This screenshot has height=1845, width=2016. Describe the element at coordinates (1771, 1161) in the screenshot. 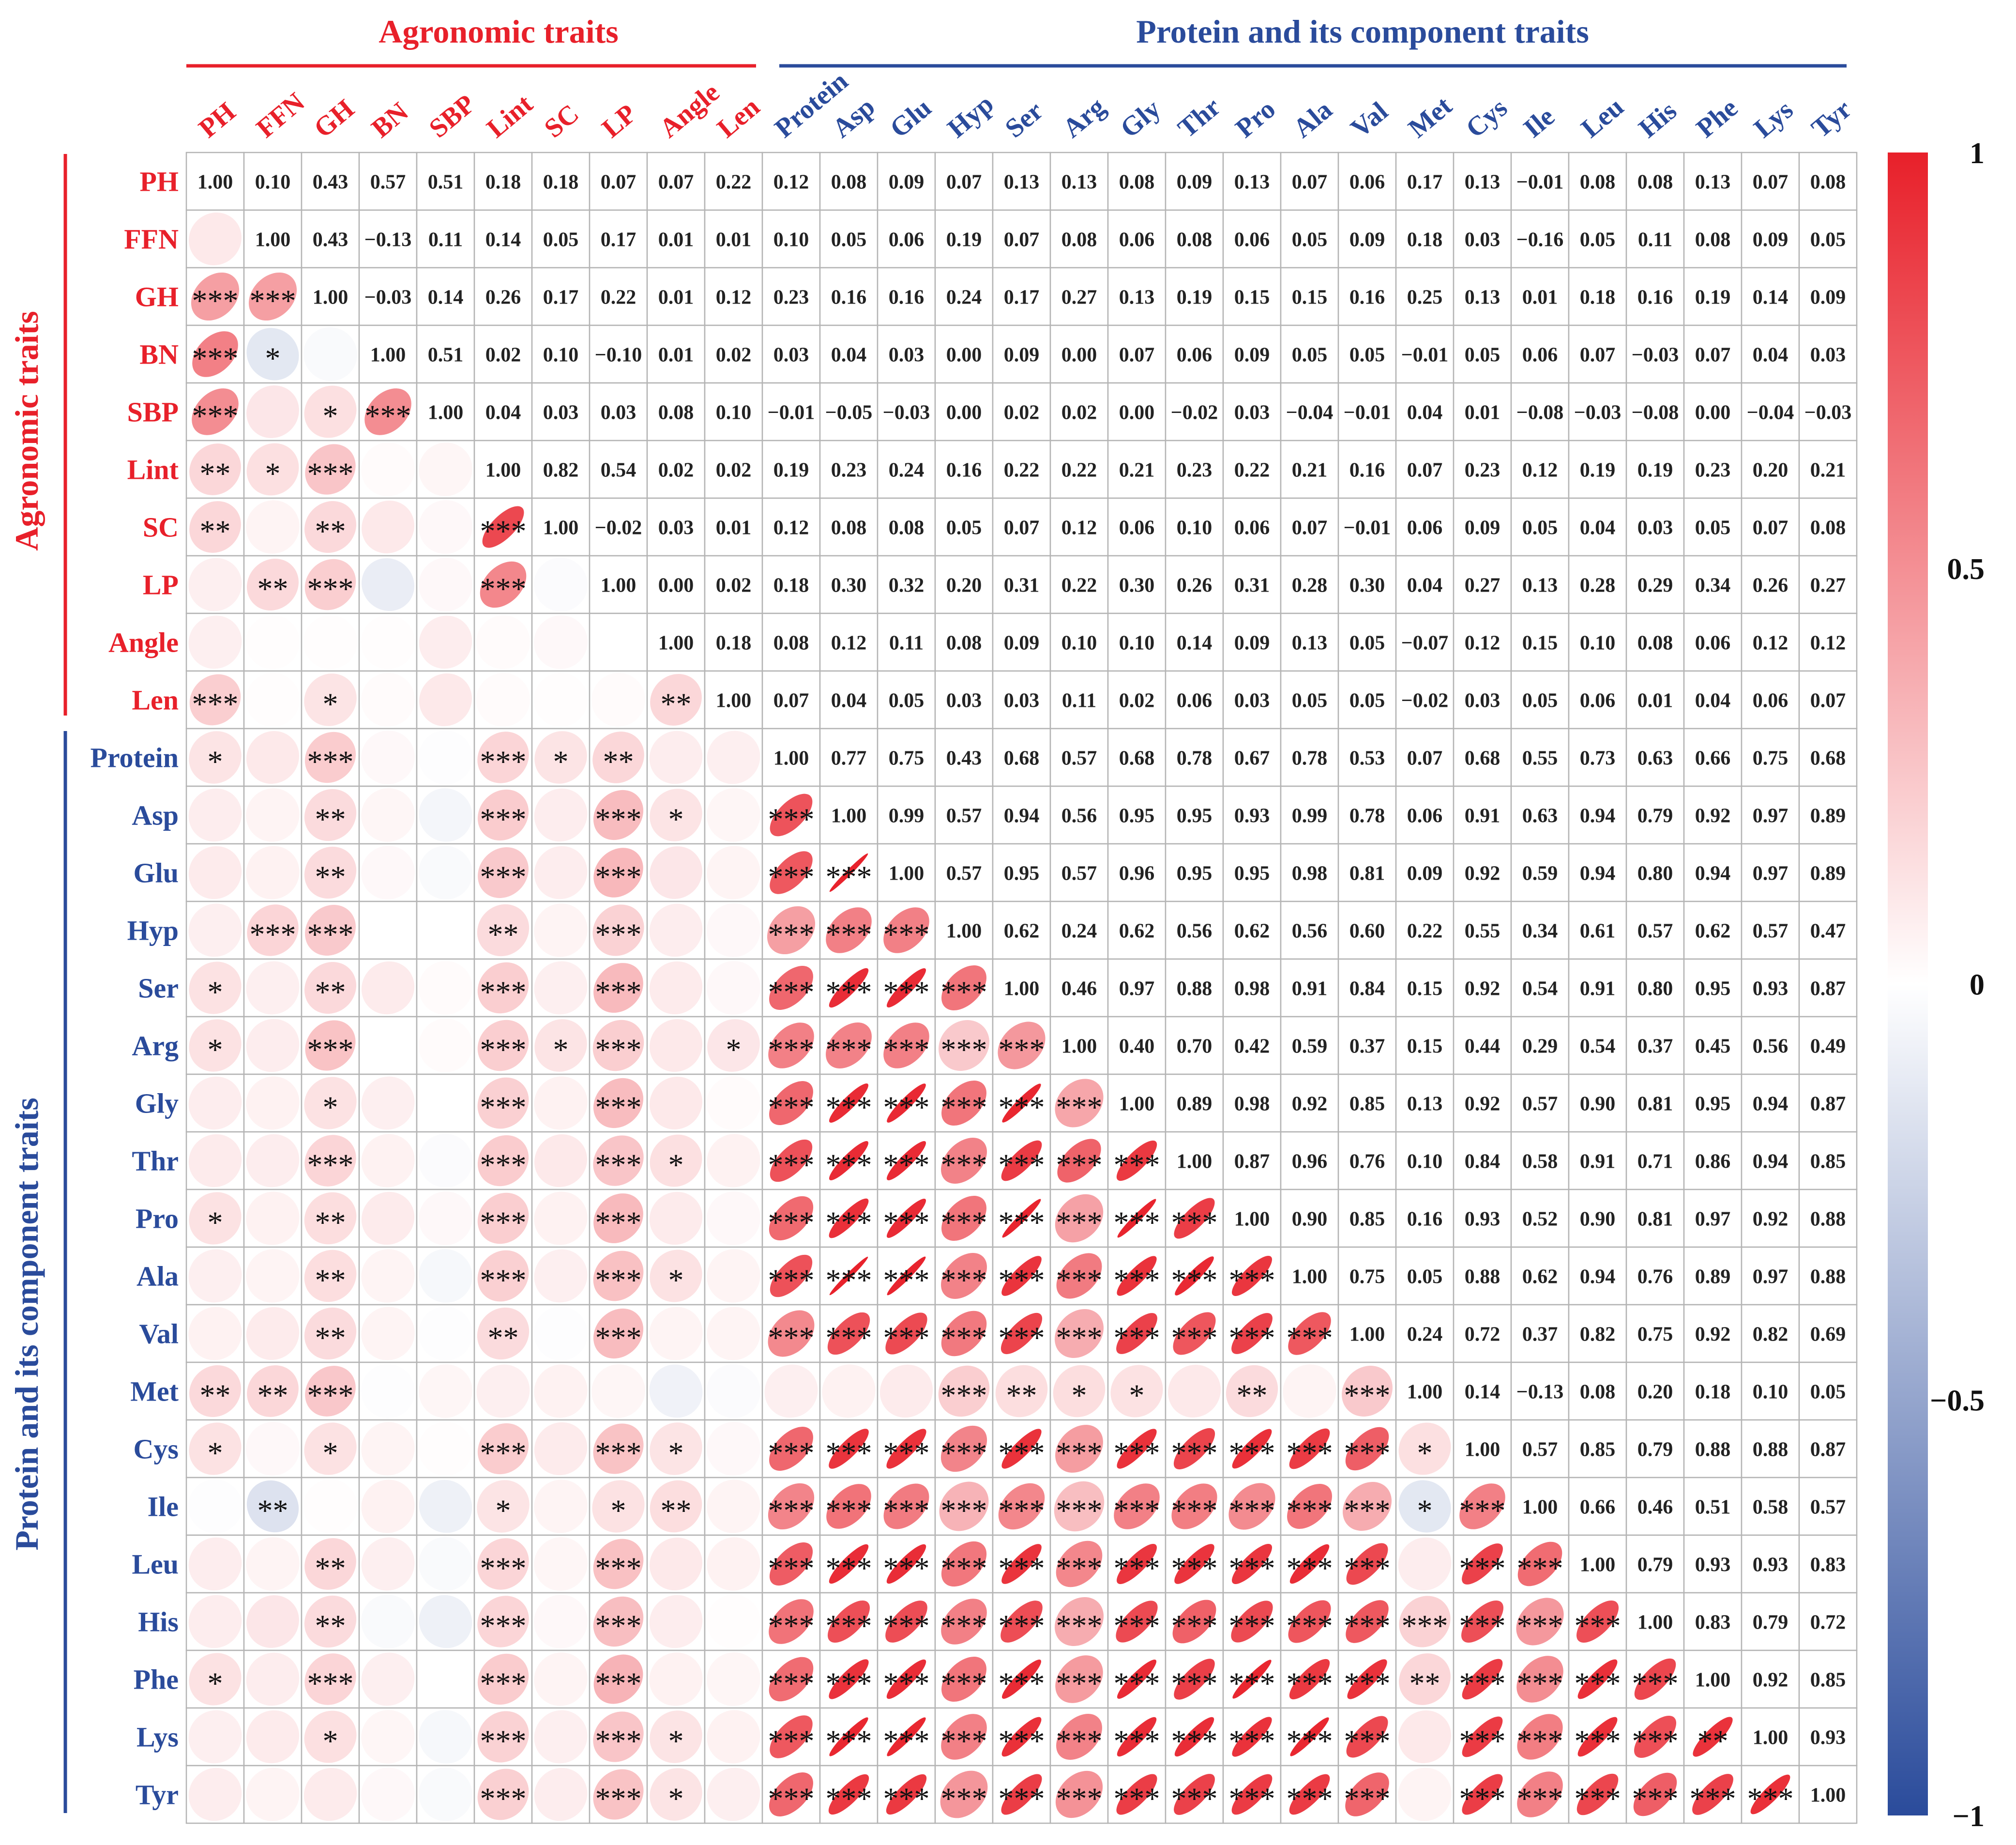

I see `cell-thr-lys` at that location.